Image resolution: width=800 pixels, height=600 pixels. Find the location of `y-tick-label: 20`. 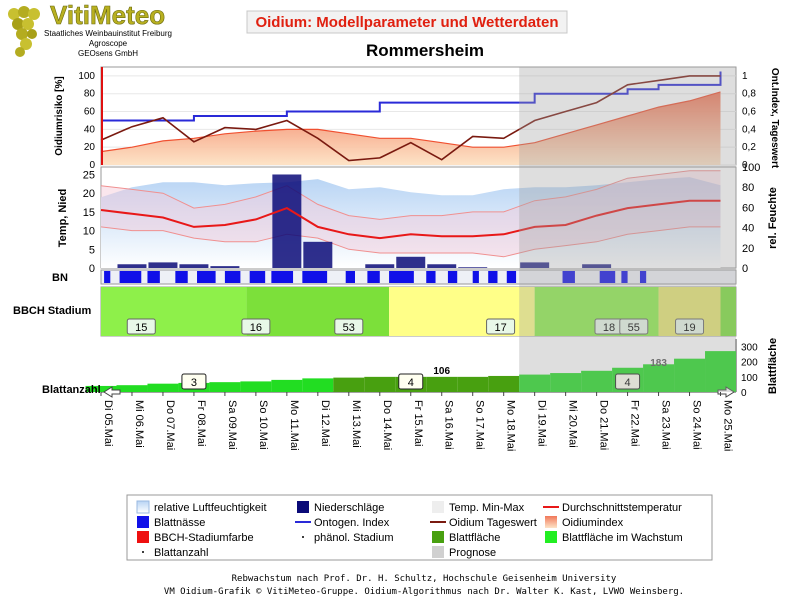

y-tick-label: 20 is located at coordinates (89, 194).